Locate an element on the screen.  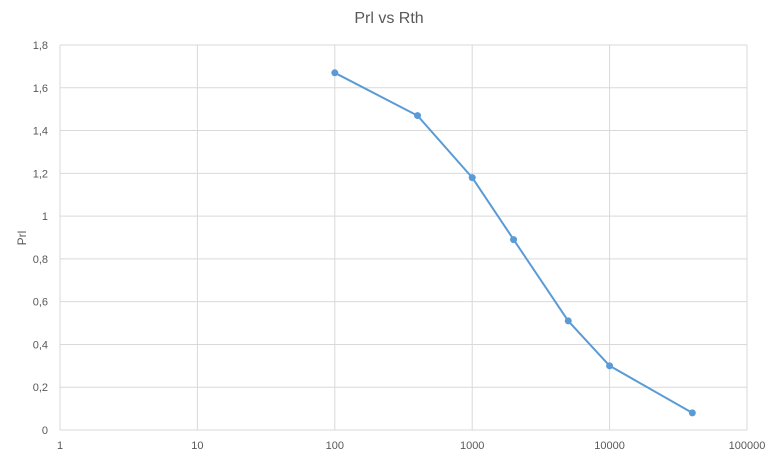
y-tick-label: 0,8 is located at coordinates (40, 260).